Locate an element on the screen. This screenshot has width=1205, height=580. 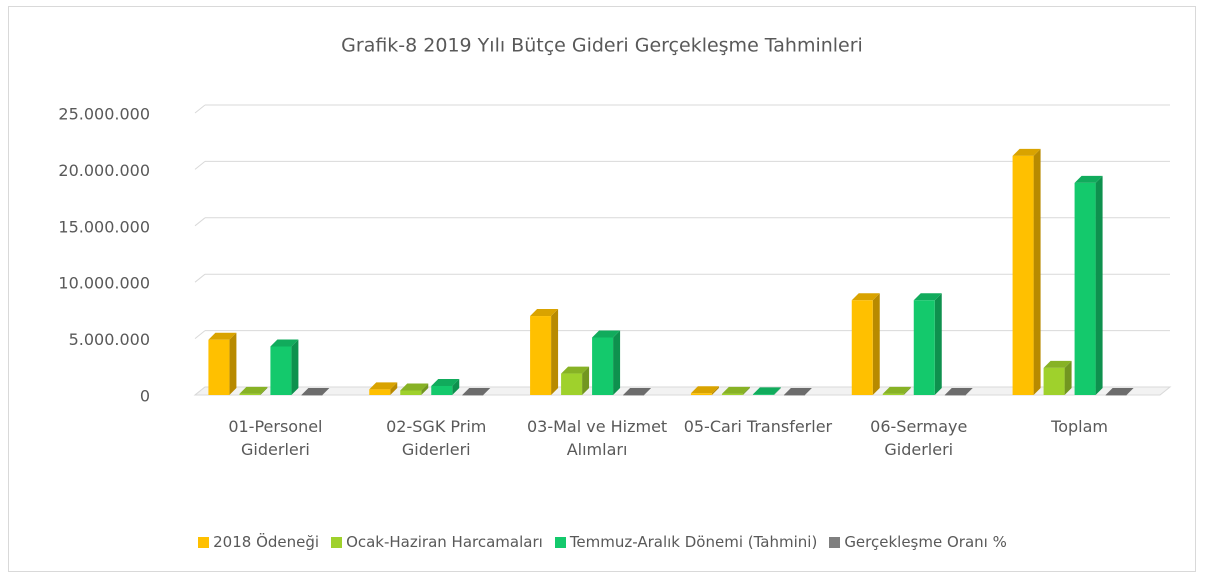
x-tick-label: 05-Cari Transferler is located at coordinates (758, 426).